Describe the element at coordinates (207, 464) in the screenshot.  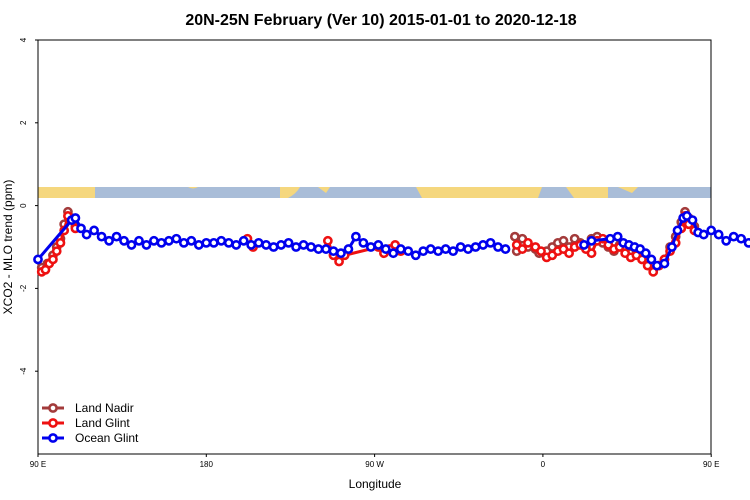
I see `x-tick-label: 180` at that location.